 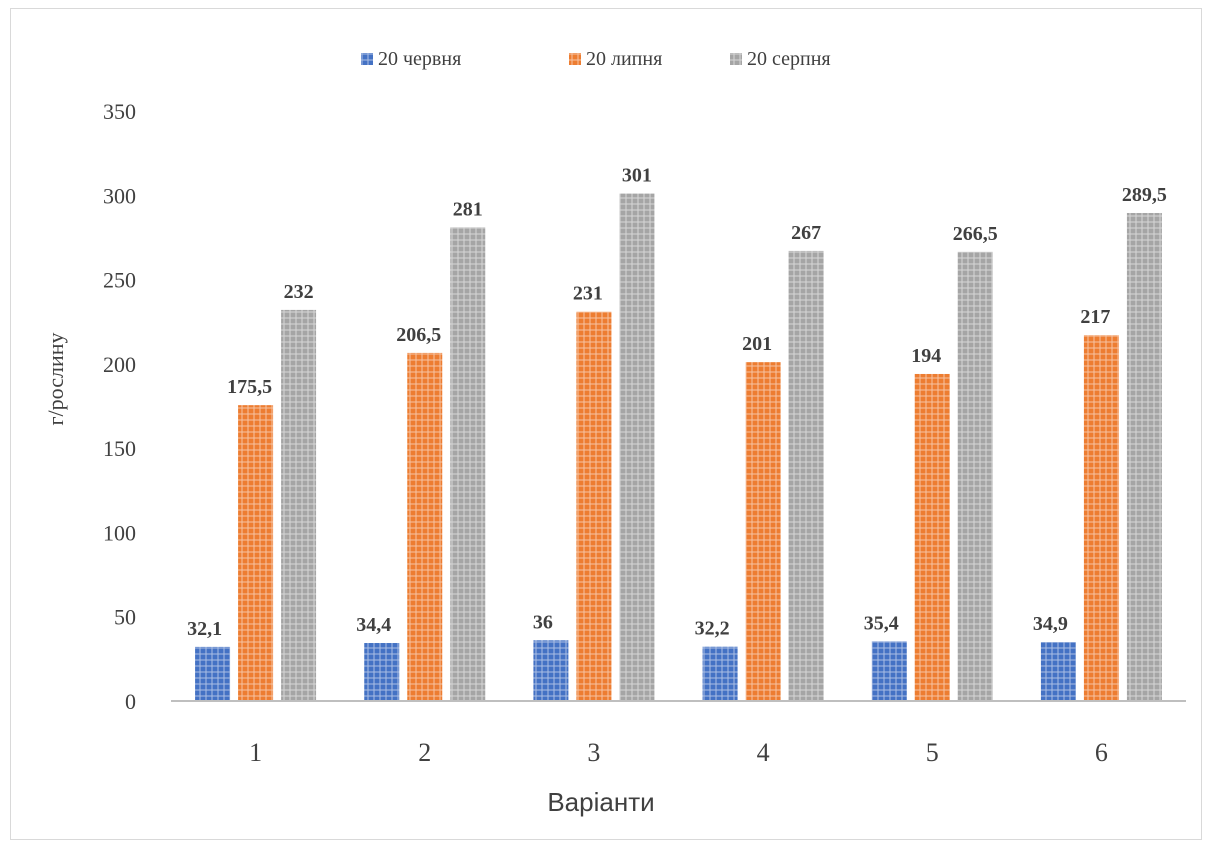 I want to click on y-tick-label-7: 350, so click(x=119, y=111).